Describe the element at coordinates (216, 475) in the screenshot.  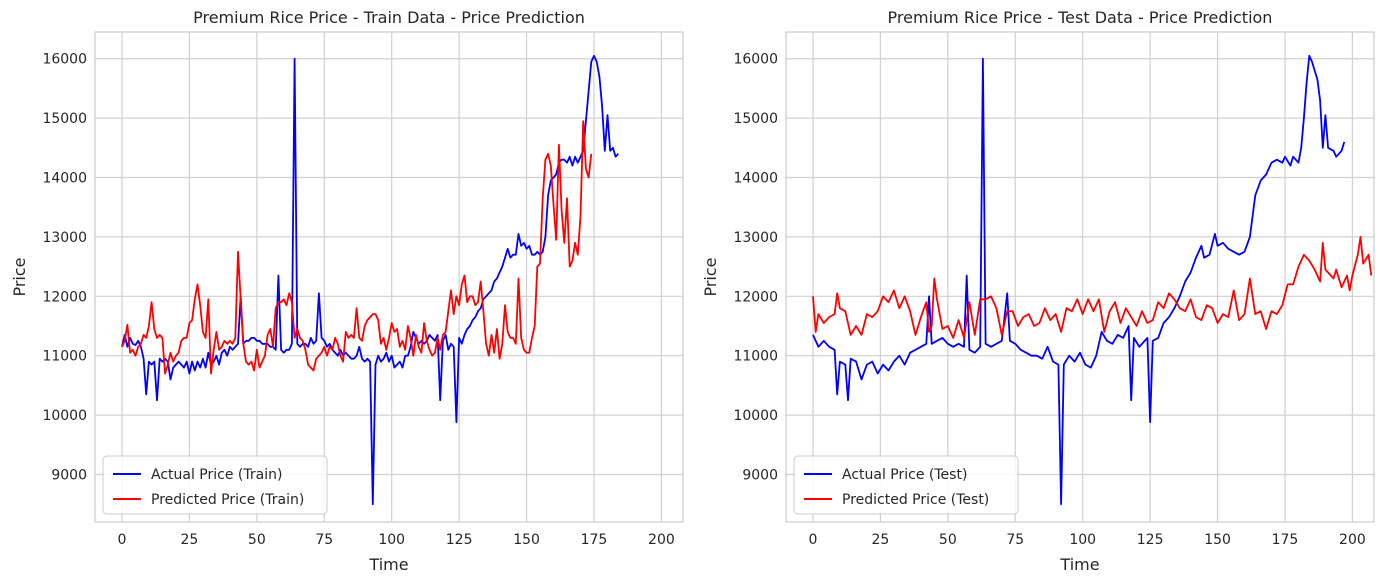
I see `legend-label: Actual Price (Train)` at that location.